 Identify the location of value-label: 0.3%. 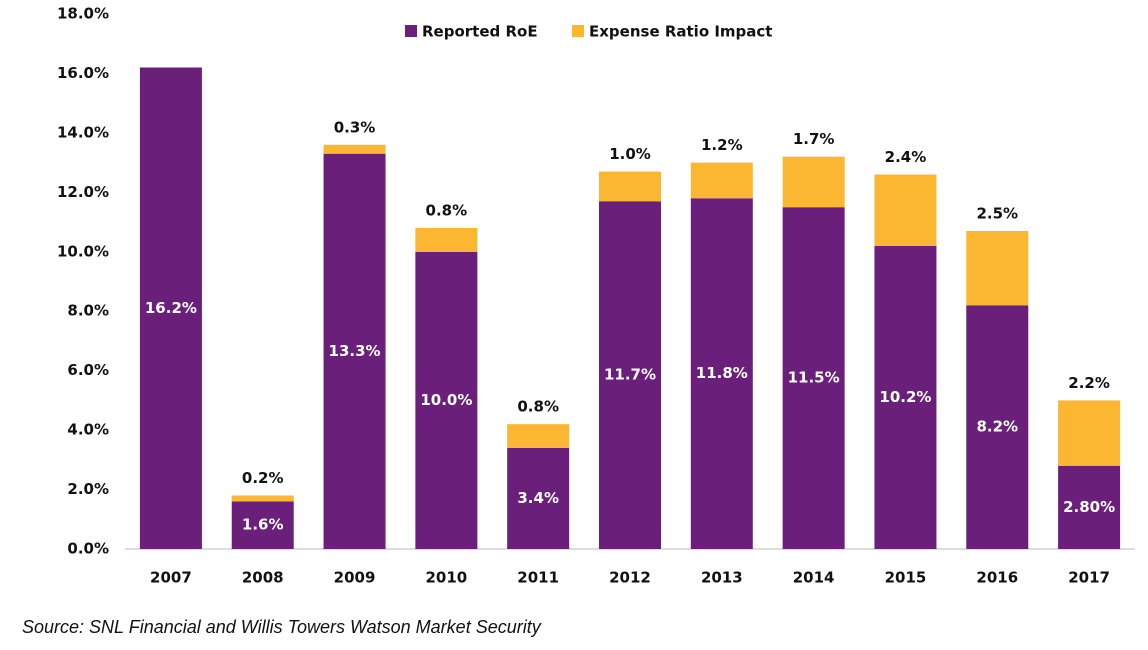
(355, 127).